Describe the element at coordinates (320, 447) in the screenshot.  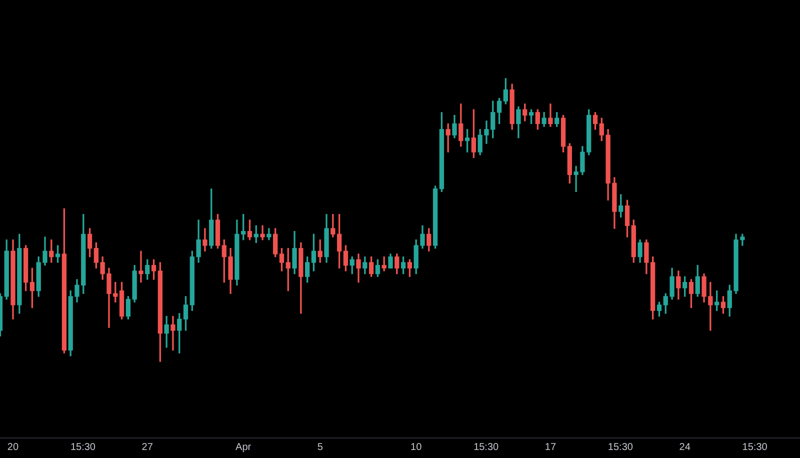
I see `x-tick-label: 5` at that location.